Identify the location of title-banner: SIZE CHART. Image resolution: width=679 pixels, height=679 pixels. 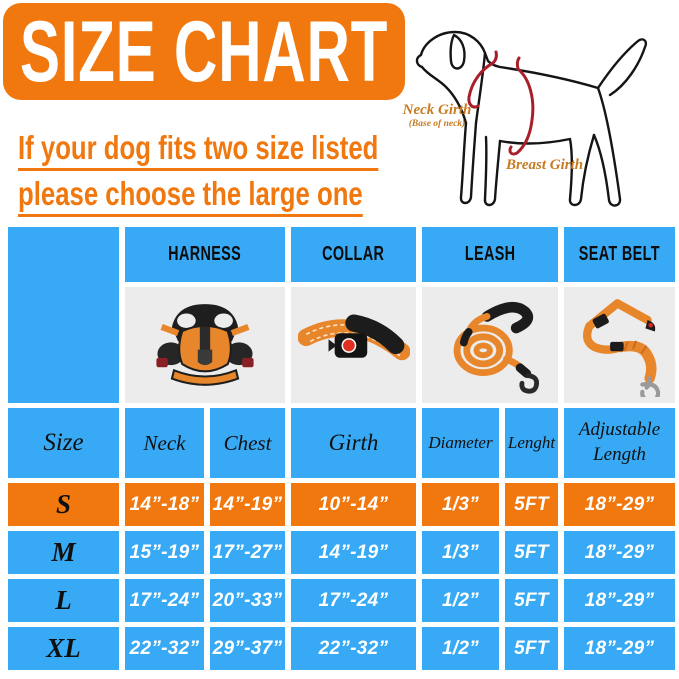
(204, 51).